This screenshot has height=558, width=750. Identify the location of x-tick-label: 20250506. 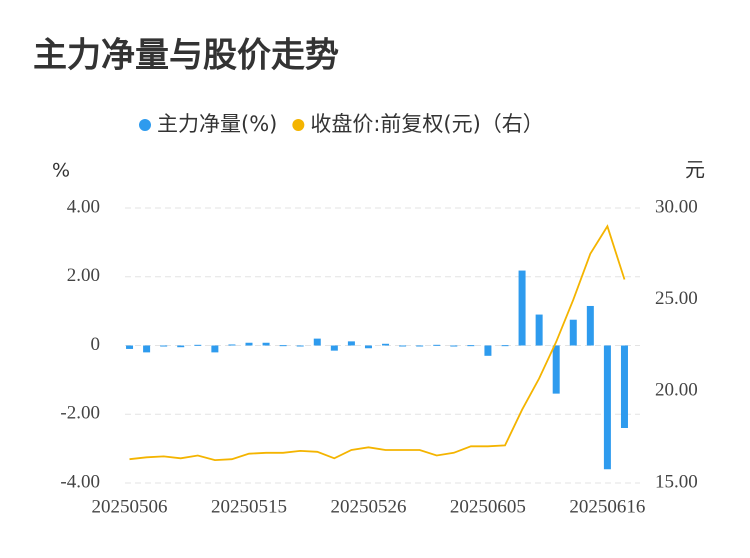
(130, 506).